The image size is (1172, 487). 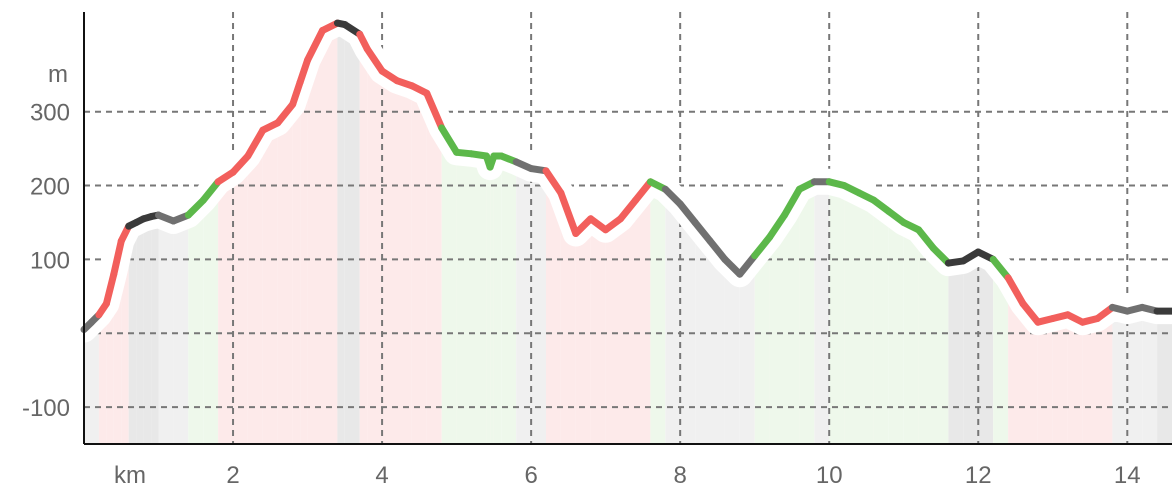 I want to click on x-tick-label: 6, so click(x=530, y=474).